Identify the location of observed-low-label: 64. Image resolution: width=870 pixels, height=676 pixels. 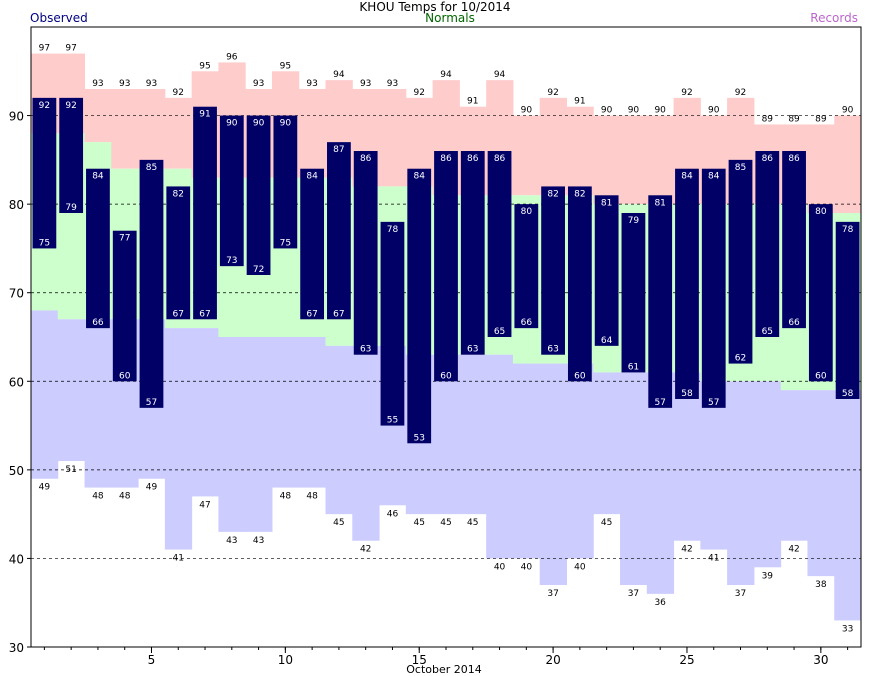
(607, 341).